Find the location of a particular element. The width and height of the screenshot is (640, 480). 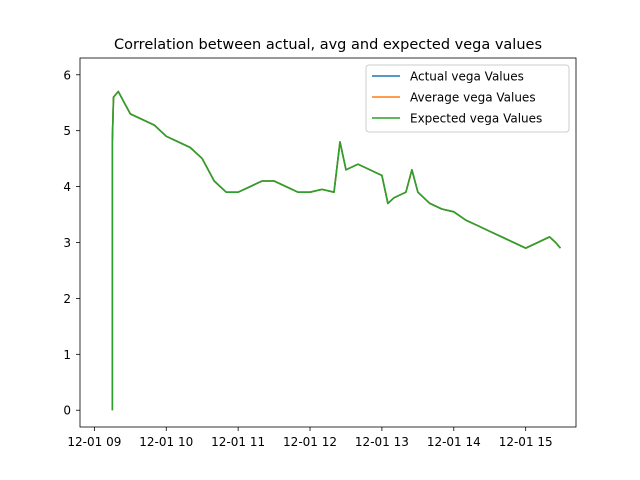

x-tick-label: 12-01 12 is located at coordinates (310, 442).